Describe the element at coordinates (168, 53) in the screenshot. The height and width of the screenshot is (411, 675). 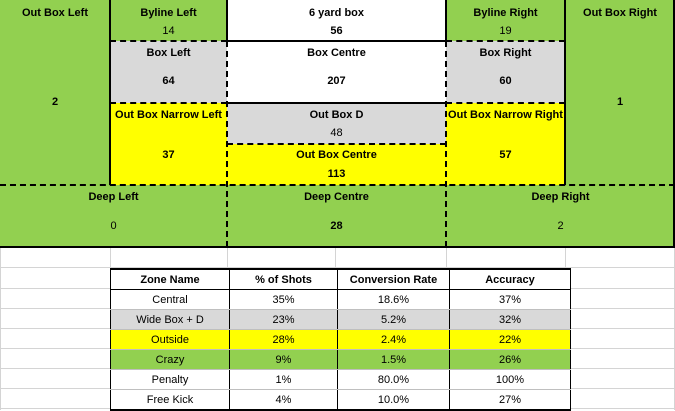
I see `zone-label: Box Left` at that location.